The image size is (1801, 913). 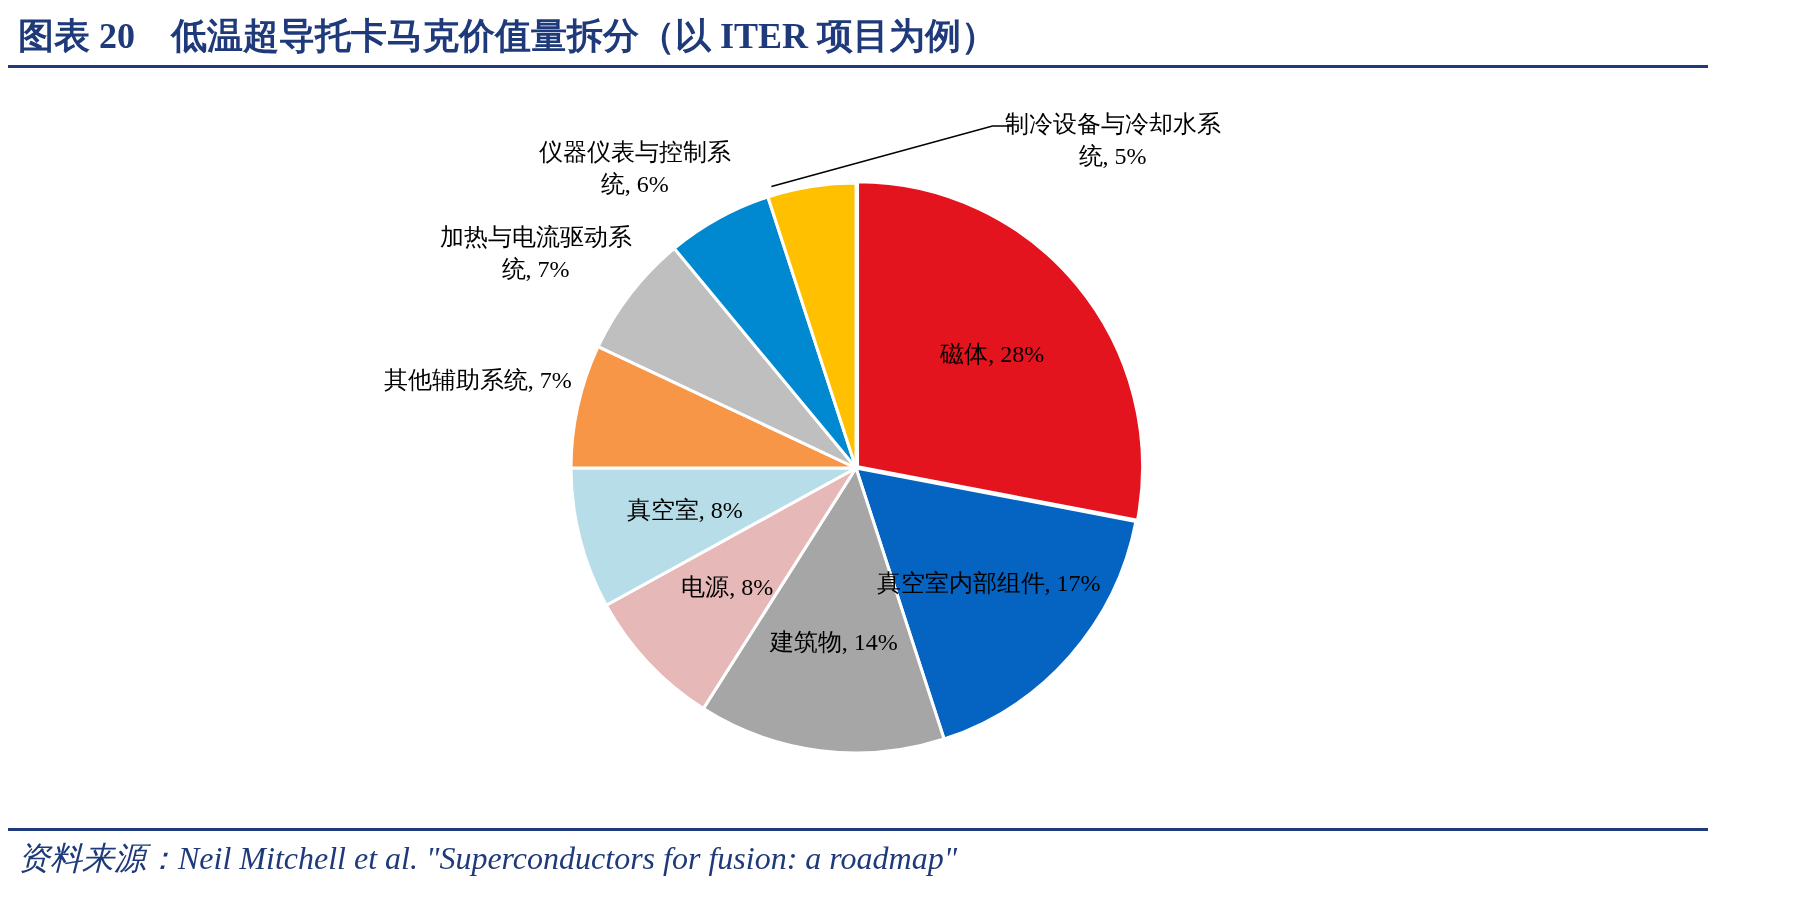 I want to click on slice-label: 电源, 8%, so click(x=727, y=587).